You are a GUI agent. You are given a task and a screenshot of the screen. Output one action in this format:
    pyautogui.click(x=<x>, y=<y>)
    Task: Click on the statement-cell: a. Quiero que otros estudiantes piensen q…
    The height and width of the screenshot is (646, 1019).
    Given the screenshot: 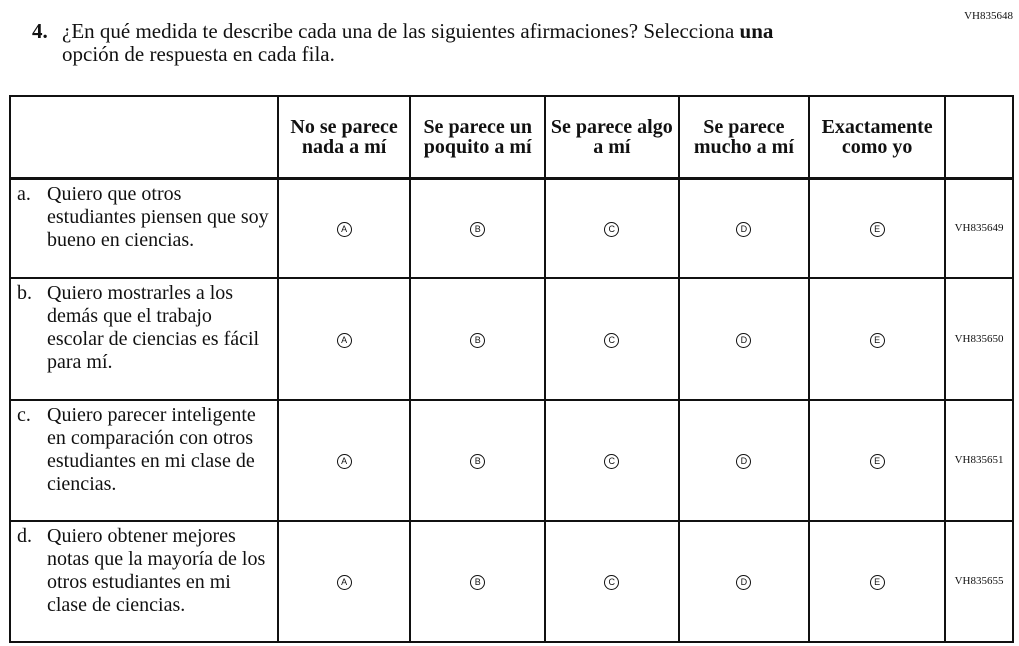 What is the action you would take?
    pyautogui.click(x=144, y=228)
    